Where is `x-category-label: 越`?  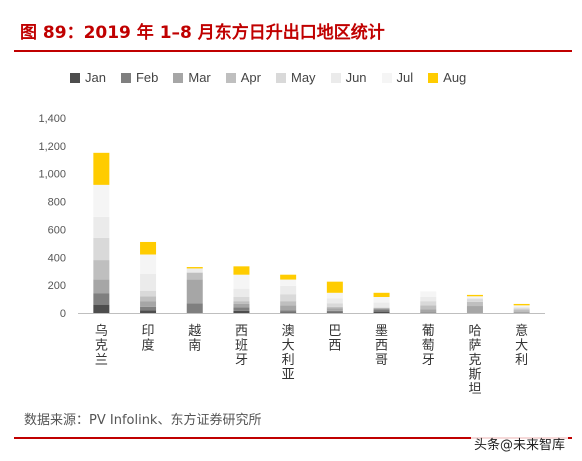
x-category-label: 越 is located at coordinates (194, 331).